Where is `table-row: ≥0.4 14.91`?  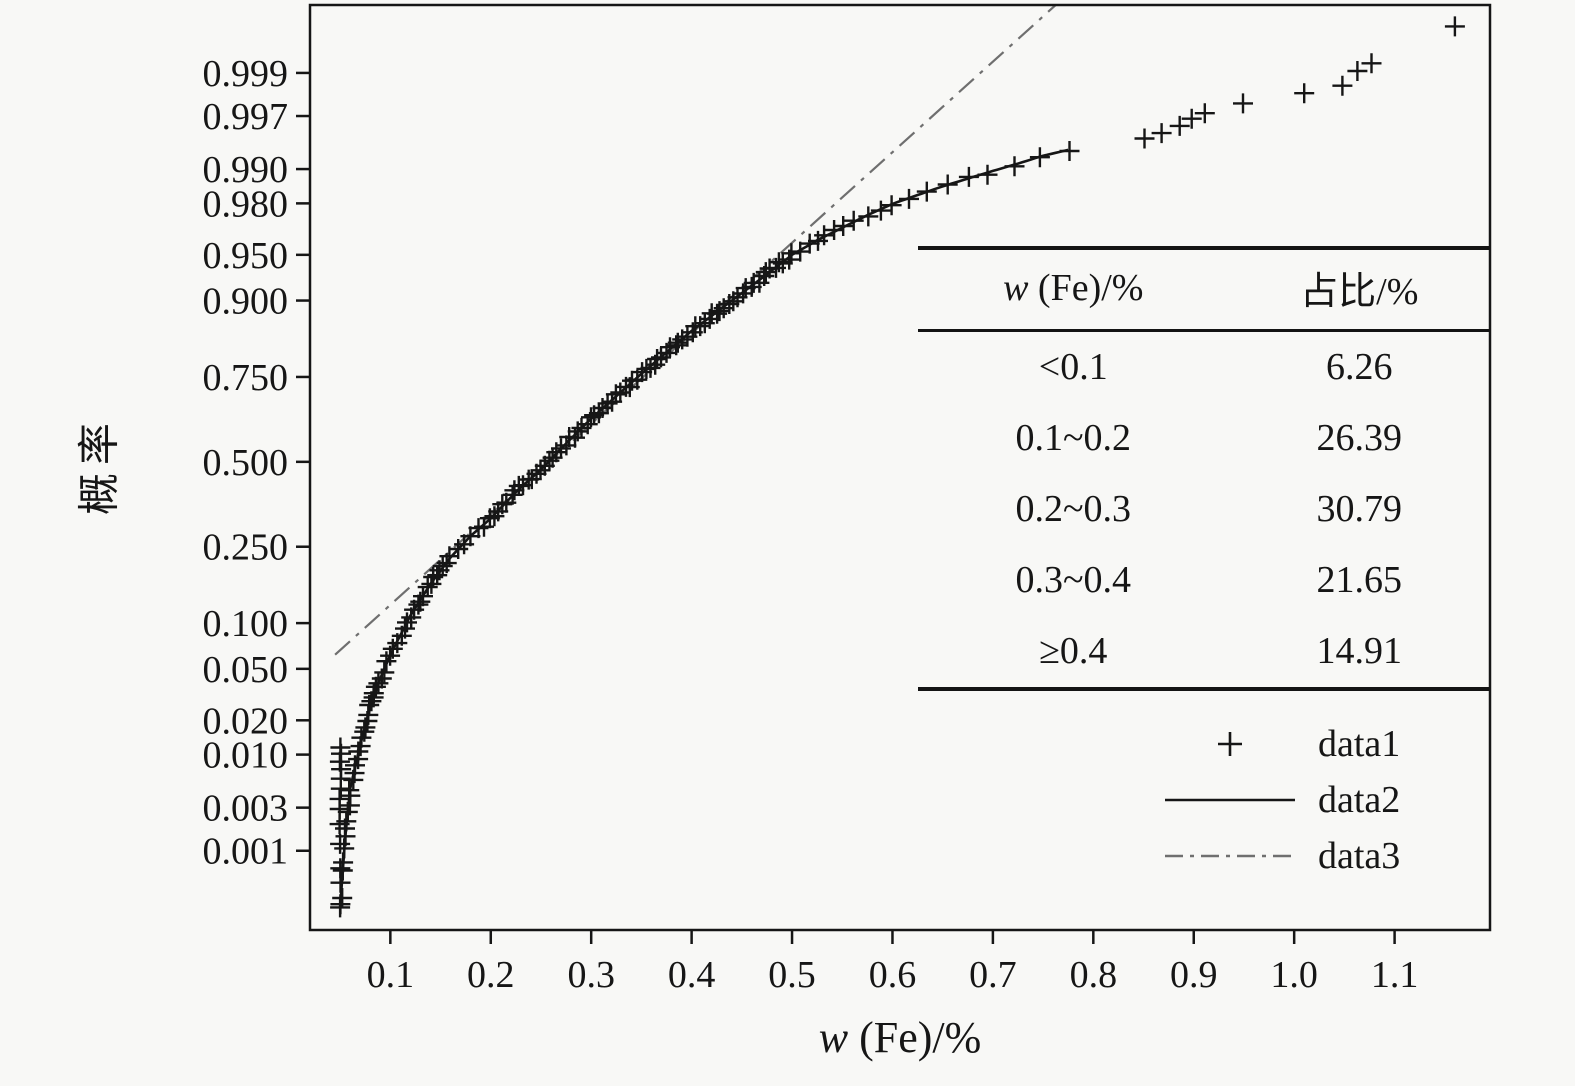 table-row: ≥0.4 14.91 is located at coordinates (1204, 652).